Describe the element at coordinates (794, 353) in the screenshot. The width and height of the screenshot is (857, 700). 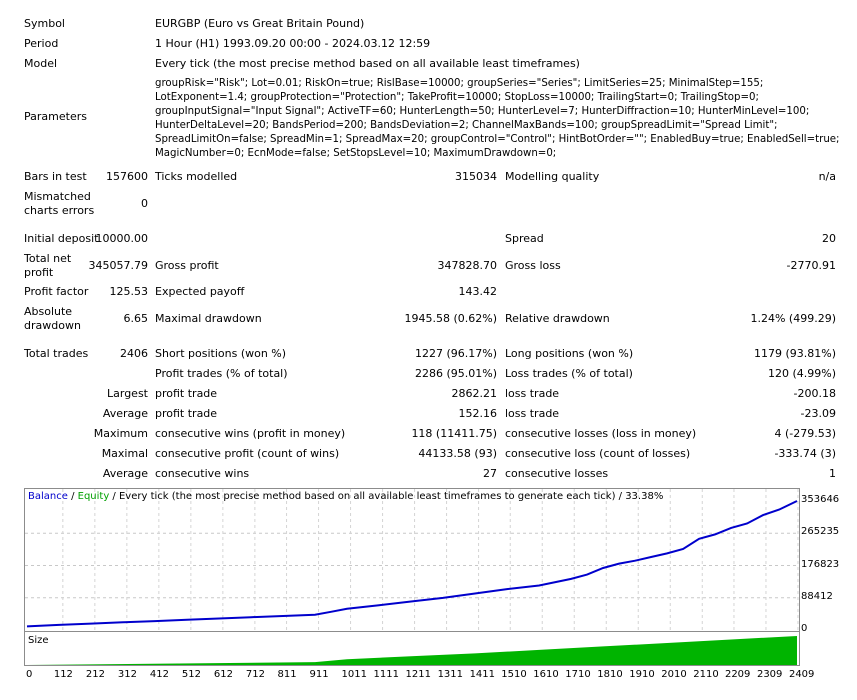
I see `long-value: 1179 (93.81%)` at that location.